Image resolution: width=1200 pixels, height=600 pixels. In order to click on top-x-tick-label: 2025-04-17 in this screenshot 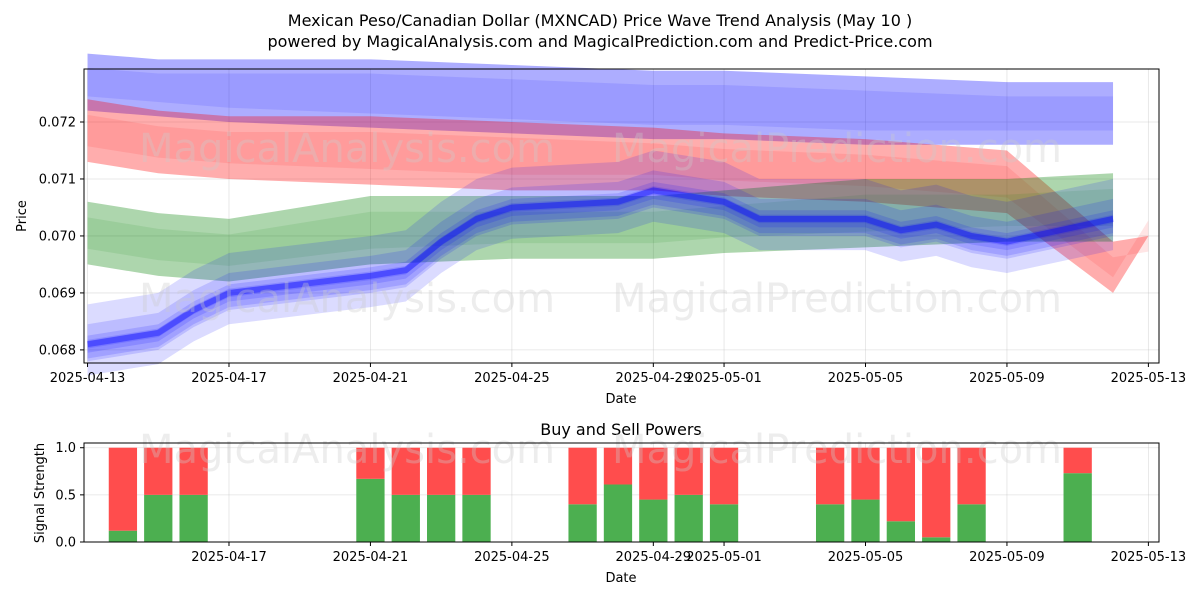, I will do `click(229, 378)`.